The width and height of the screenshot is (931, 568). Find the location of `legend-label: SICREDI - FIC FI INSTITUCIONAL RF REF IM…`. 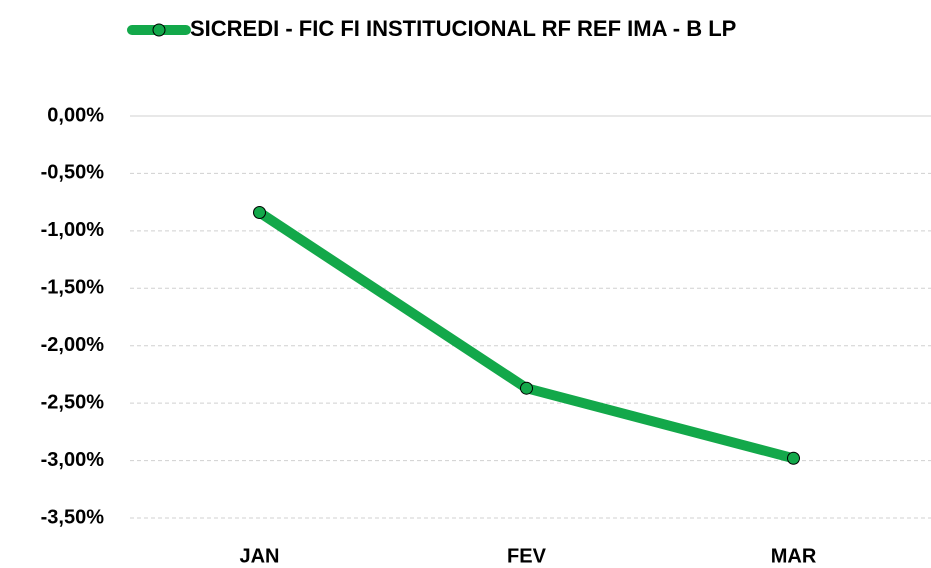

legend-label: SICREDI - FIC FI INSTITUCIONAL RF REF IM… is located at coordinates (463, 28).